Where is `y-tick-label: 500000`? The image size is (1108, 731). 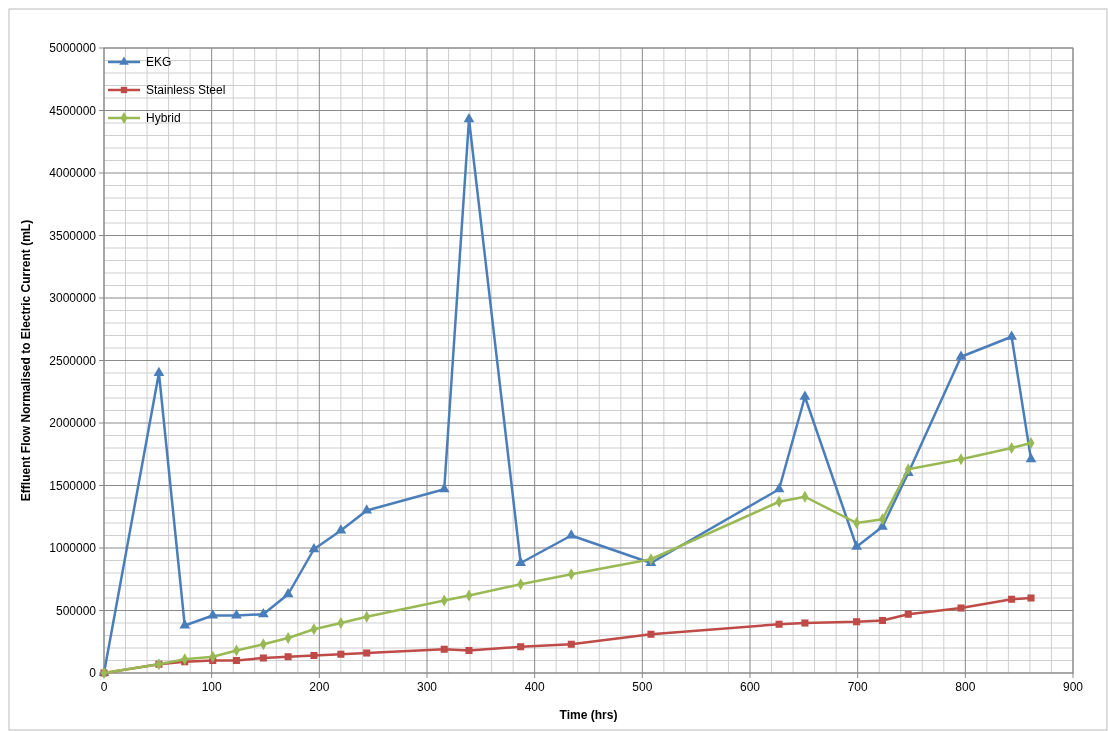
y-tick-label: 500000 is located at coordinates (76, 610).